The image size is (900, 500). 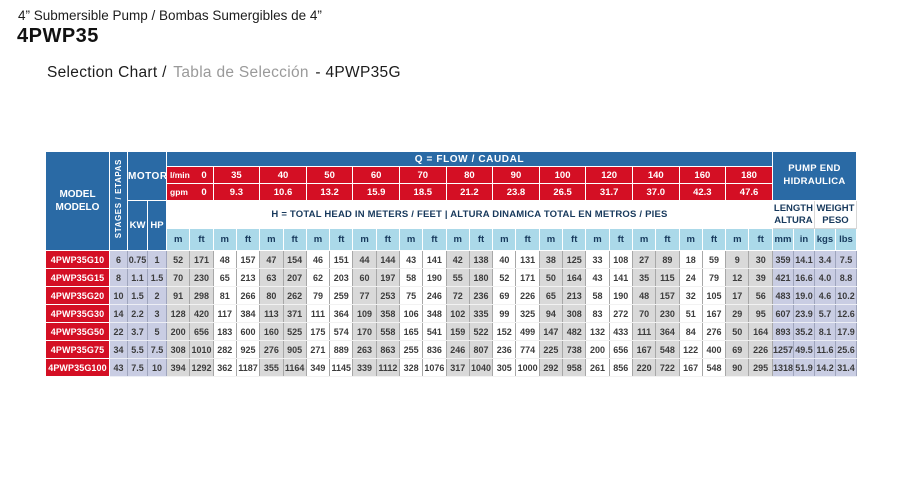 I want to click on head-m-cell: 70, so click(x=178, y=277).